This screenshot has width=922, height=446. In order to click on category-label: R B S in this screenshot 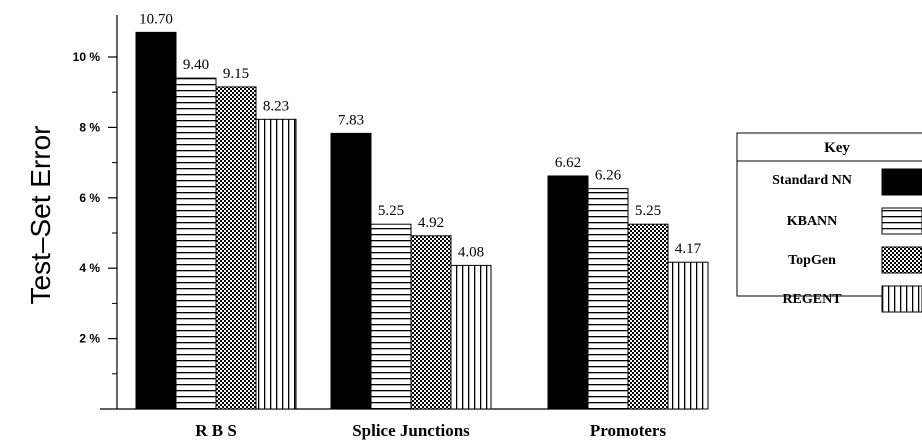, I will do `click(216, 430)`.